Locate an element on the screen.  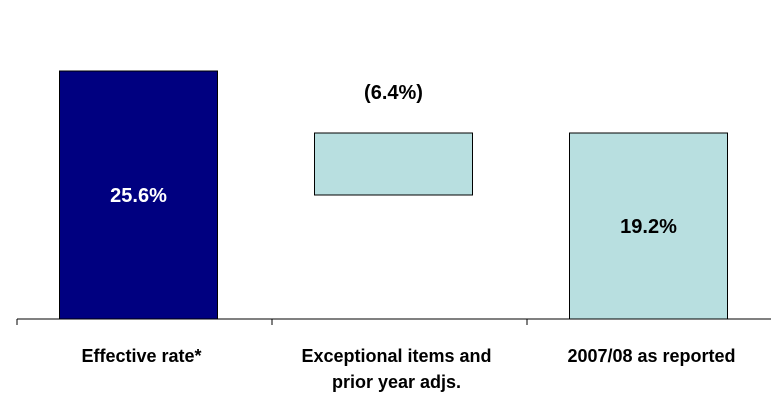
category-label-3: 2007/08 as reported is located at coordinates (651, 356).